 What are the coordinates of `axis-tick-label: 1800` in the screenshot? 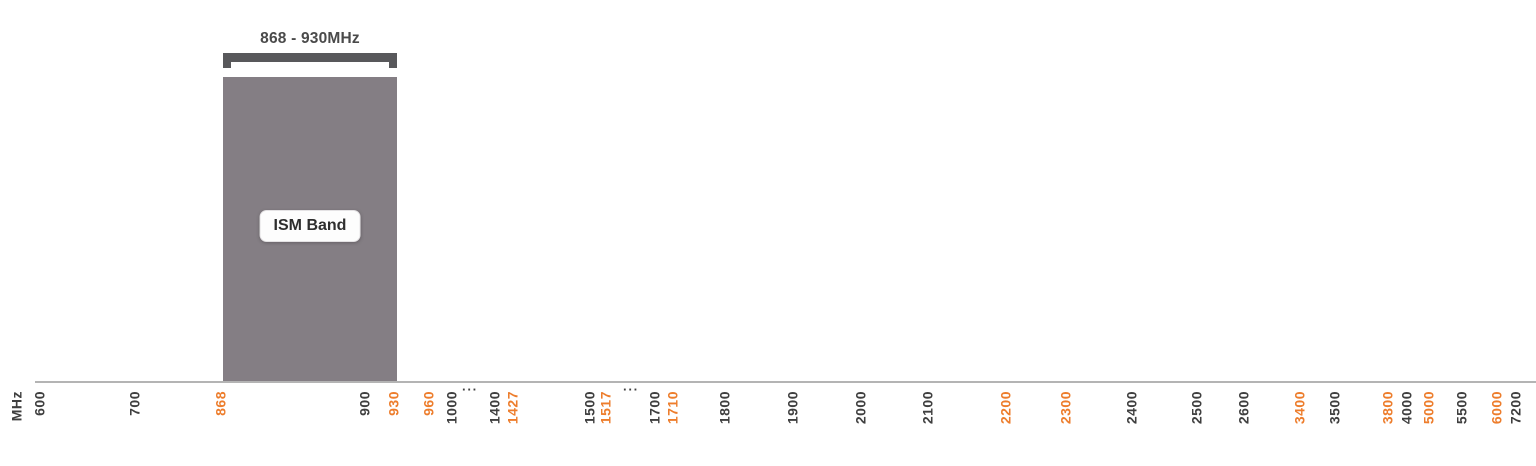 It's located at (724, 408).